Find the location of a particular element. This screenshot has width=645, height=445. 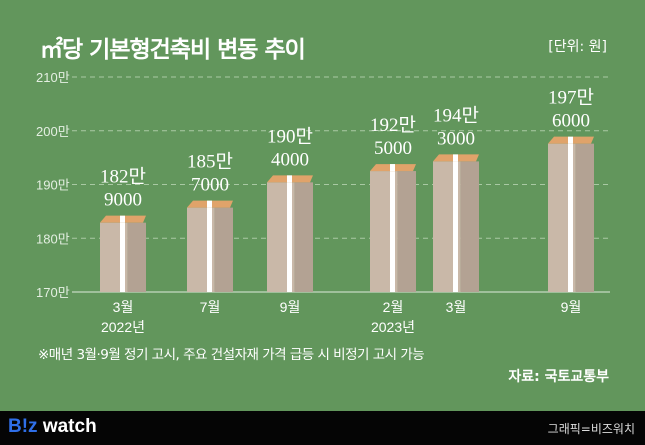

data-label: 192만 is located at coordinates (393, 125).